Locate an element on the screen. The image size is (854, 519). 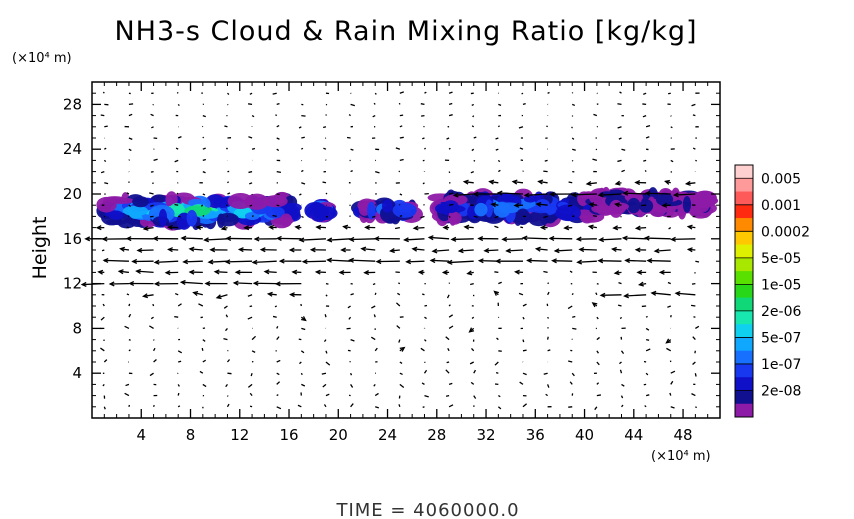
colorbar-label: 1e-05 is located at coordinates (781, 285).